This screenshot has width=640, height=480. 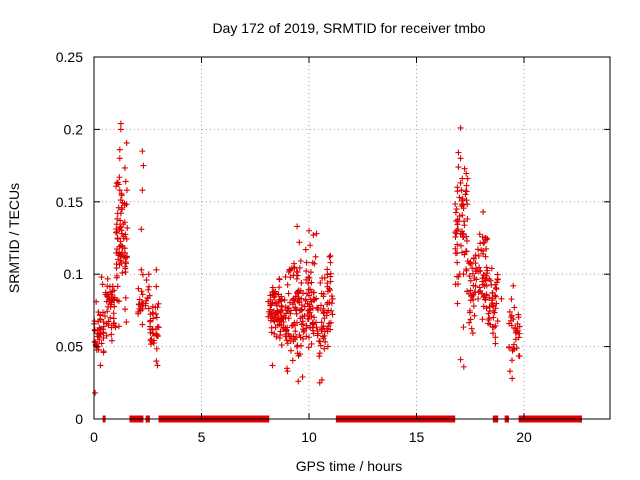 I want to click on x-tick-label: 20, so click(x=524, y=437).